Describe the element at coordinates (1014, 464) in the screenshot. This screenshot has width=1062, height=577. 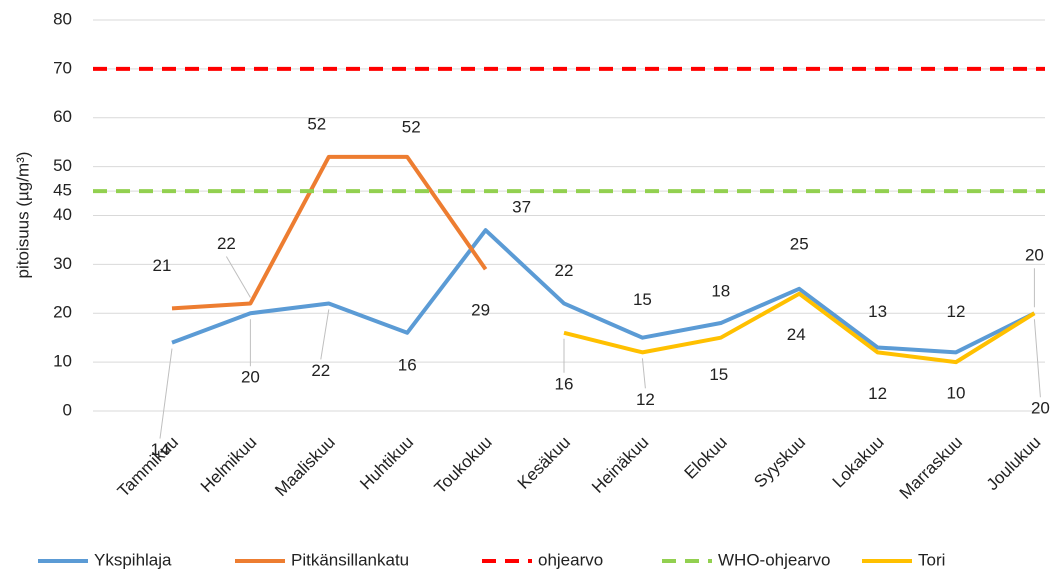
I see `x-tick-label: Joulukuu` at that location.